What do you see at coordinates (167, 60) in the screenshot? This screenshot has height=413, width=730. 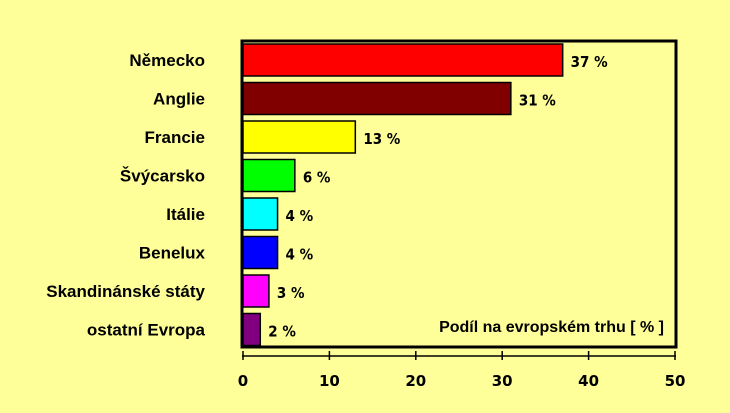 I see `category-label-0: Německo` at bounding box center [167, 60].